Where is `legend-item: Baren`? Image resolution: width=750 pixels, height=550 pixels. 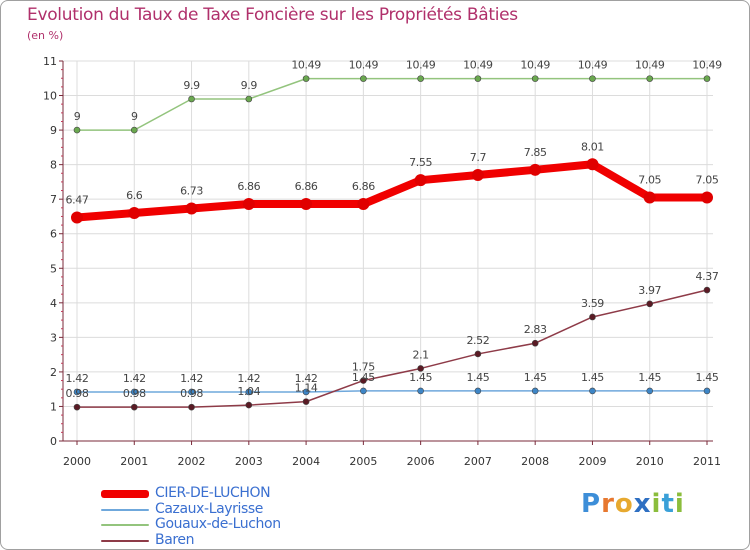 legend-item: Baren is located at coordinates (231, 540).